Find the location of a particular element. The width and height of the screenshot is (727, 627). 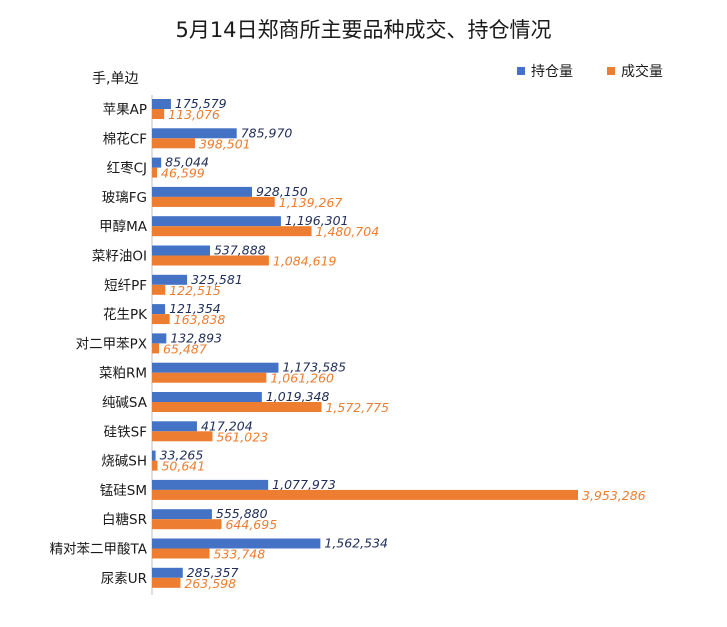

category-label: 对二甲苯PX is located at coordinates (111, 344).